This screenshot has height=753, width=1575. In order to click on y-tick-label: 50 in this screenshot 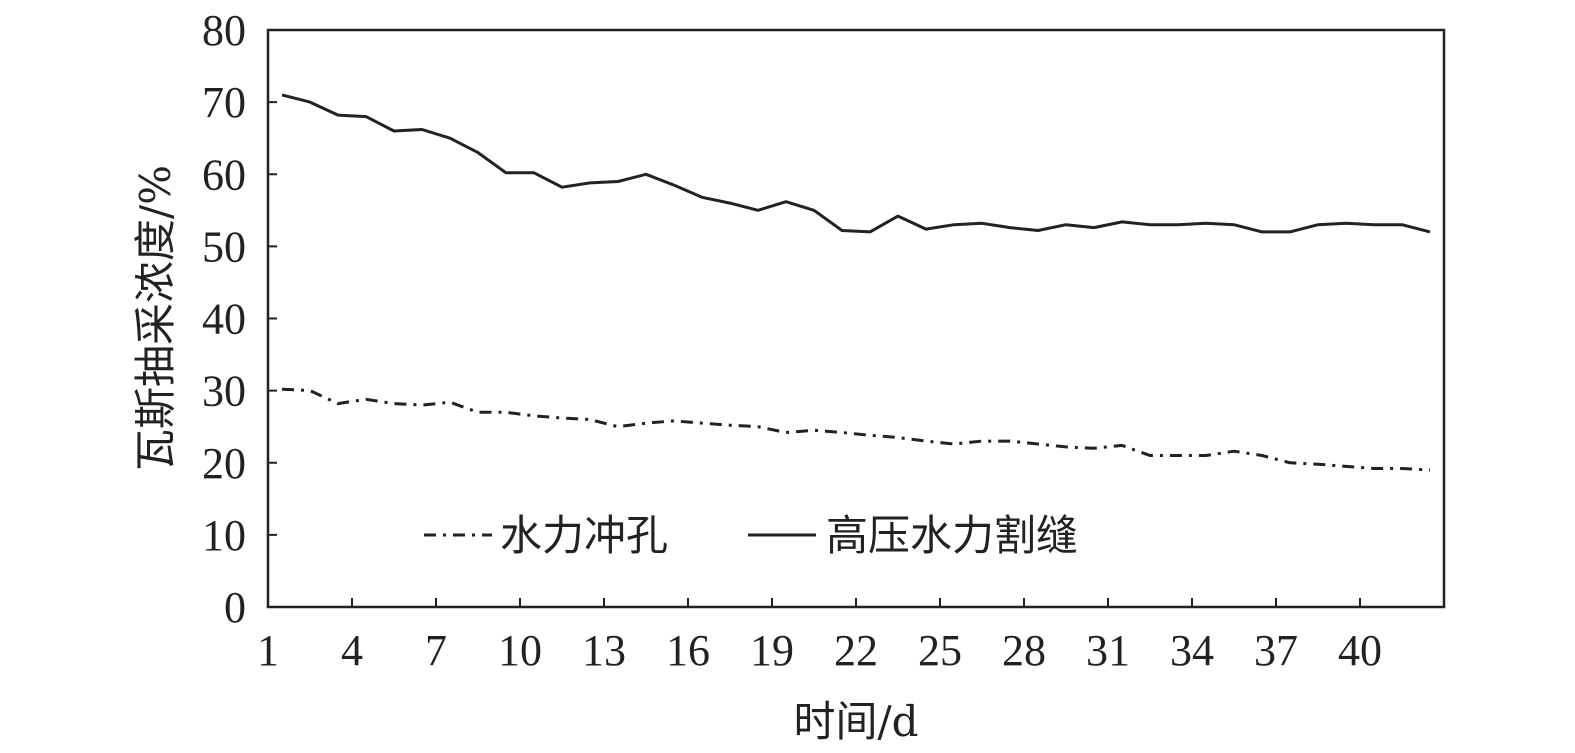, I will do `click(224, 246)`.